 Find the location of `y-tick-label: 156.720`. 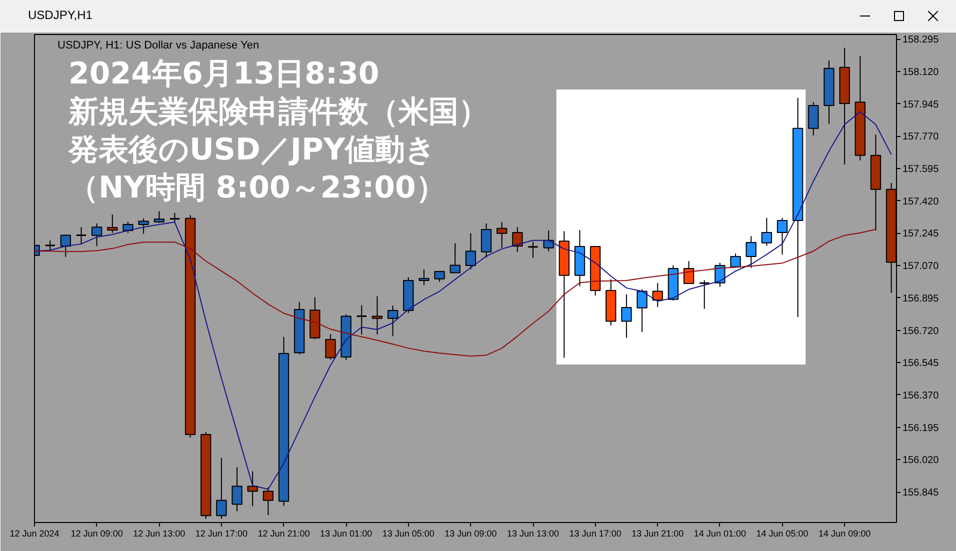

y-tick-label: 156.720 is located at coordinates (921, 331).